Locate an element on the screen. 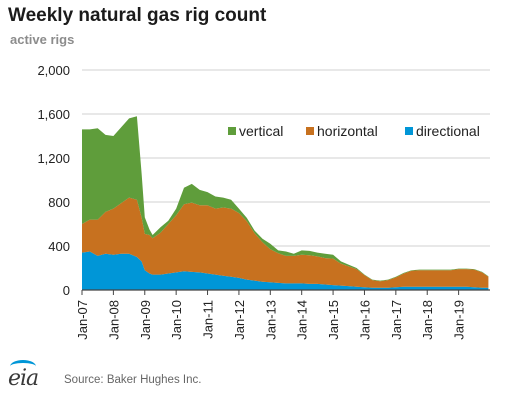  y-tick-label: 1,600 is located at coordinates (53, 114).